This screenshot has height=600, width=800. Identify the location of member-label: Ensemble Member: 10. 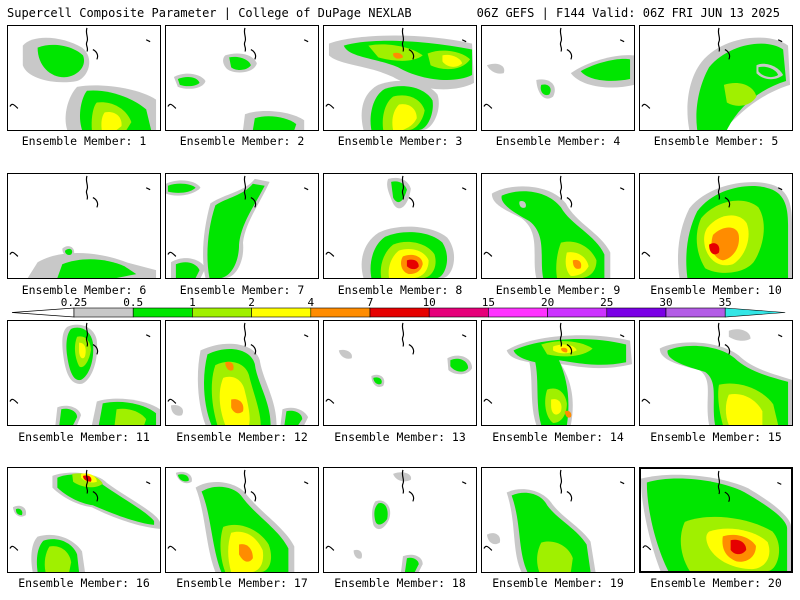
(716, 290).